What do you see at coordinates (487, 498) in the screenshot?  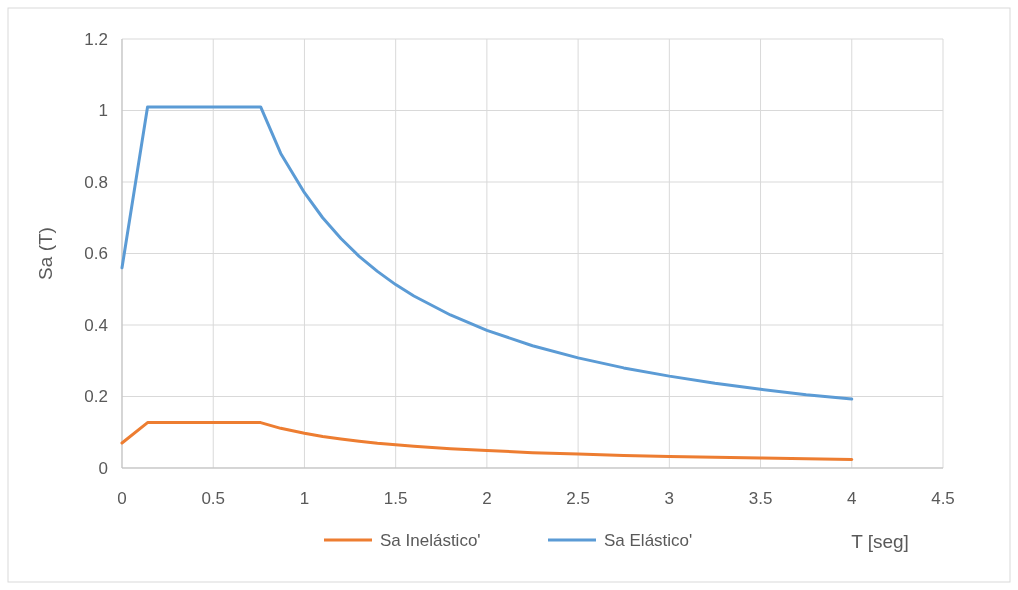 I see `x-tick-label: 2` at bounding box center [487, 498].